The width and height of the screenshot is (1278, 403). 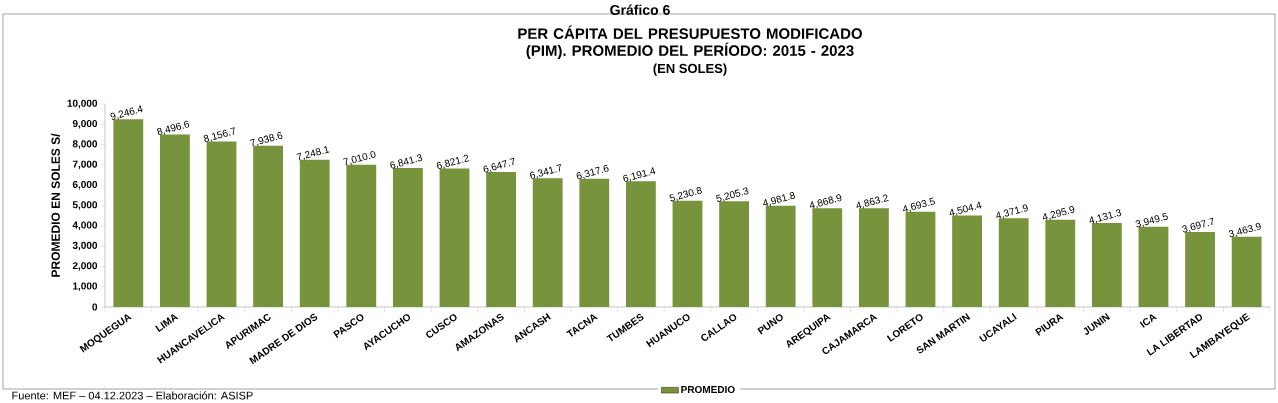 What do you see at coordinates (85, 205) in the screenshot?
I see `y-tick-label: 5,000` at bounding box center [85, 205].